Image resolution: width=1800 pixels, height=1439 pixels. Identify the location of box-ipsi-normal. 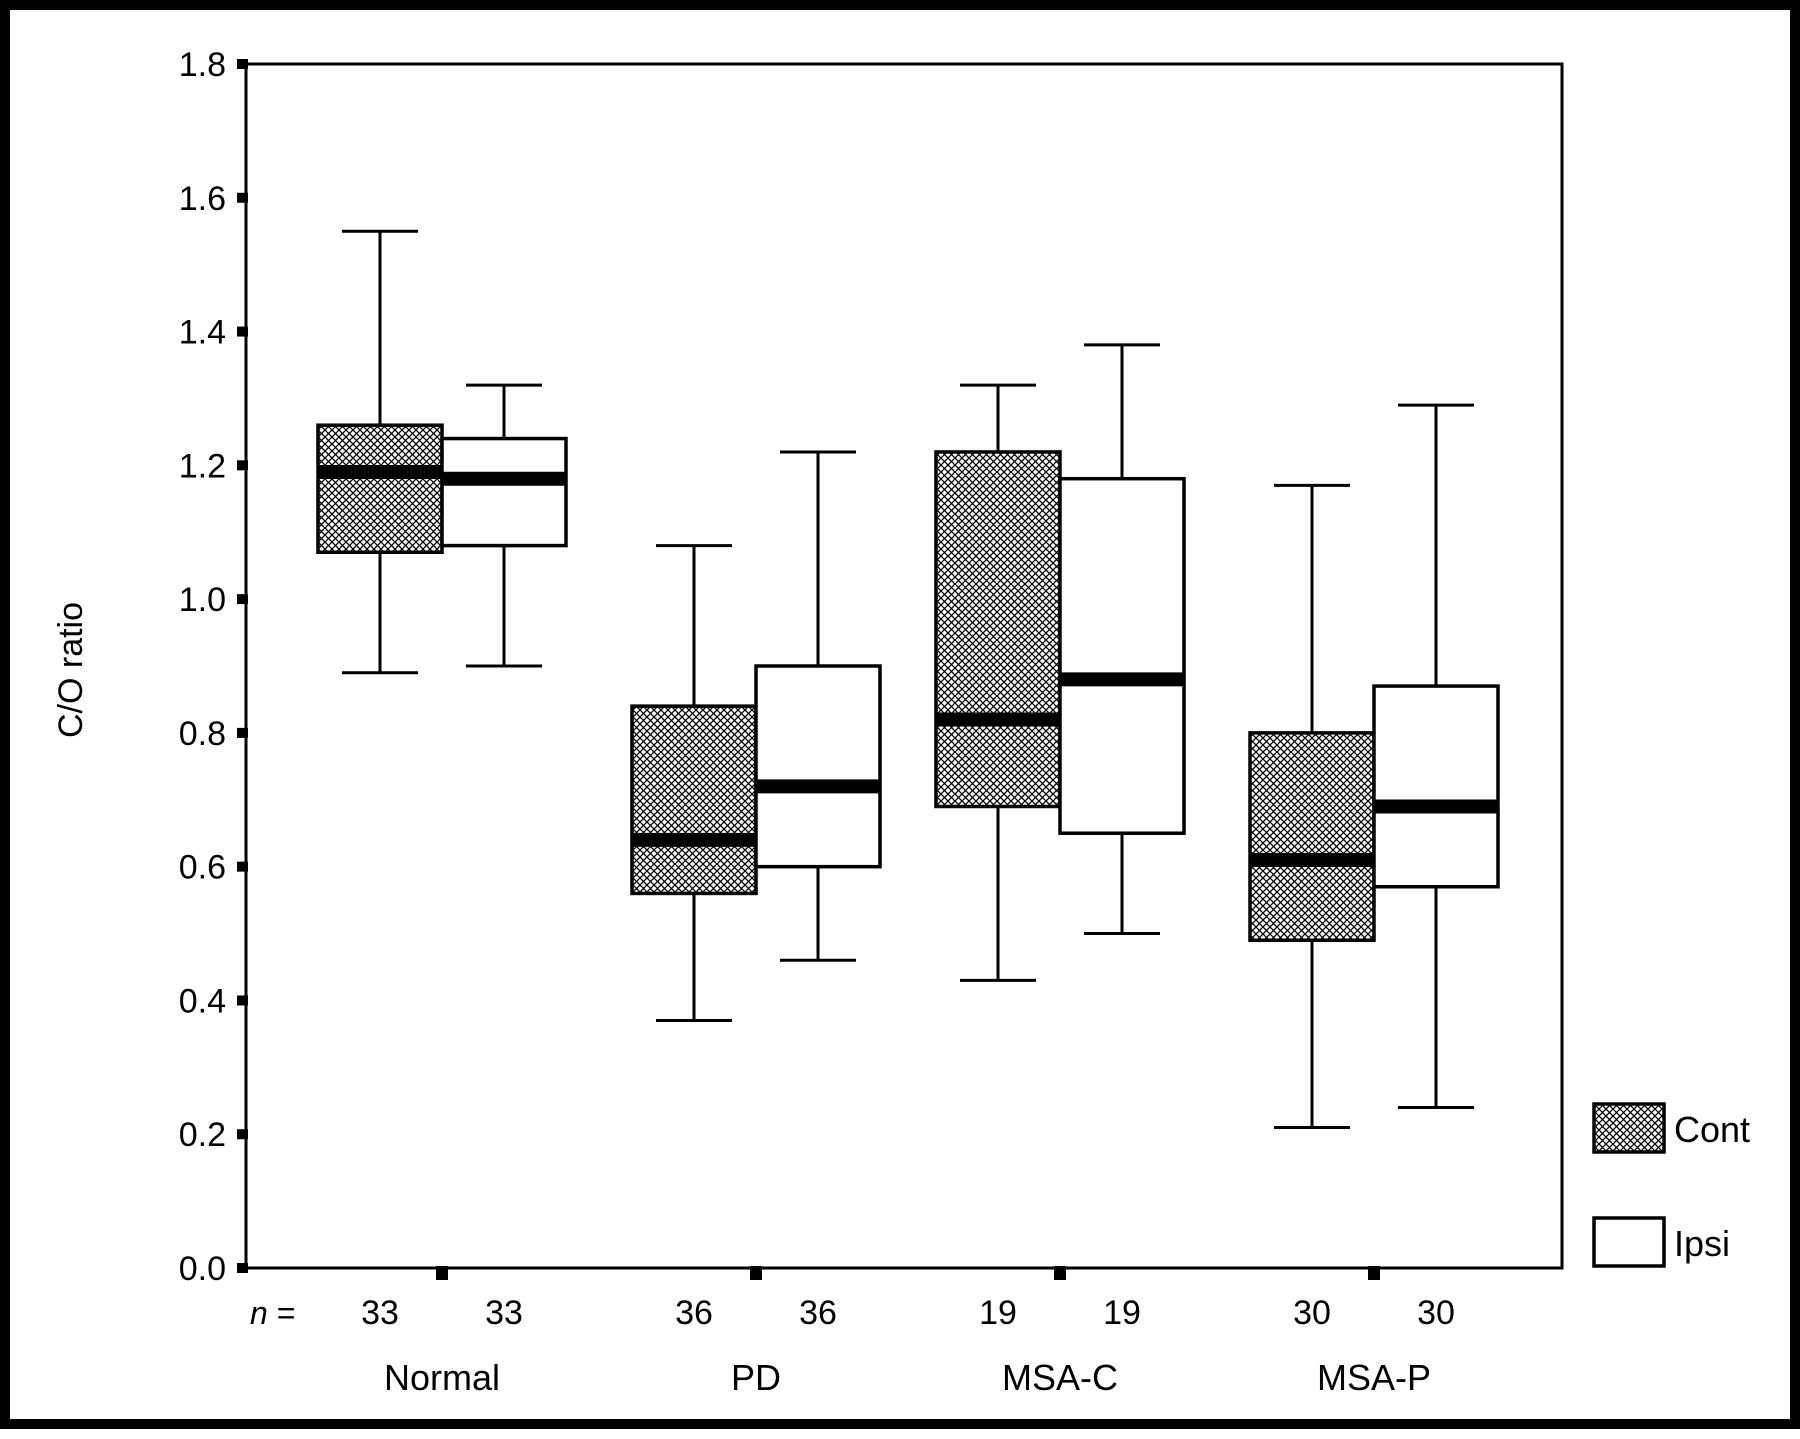
(504, 525).